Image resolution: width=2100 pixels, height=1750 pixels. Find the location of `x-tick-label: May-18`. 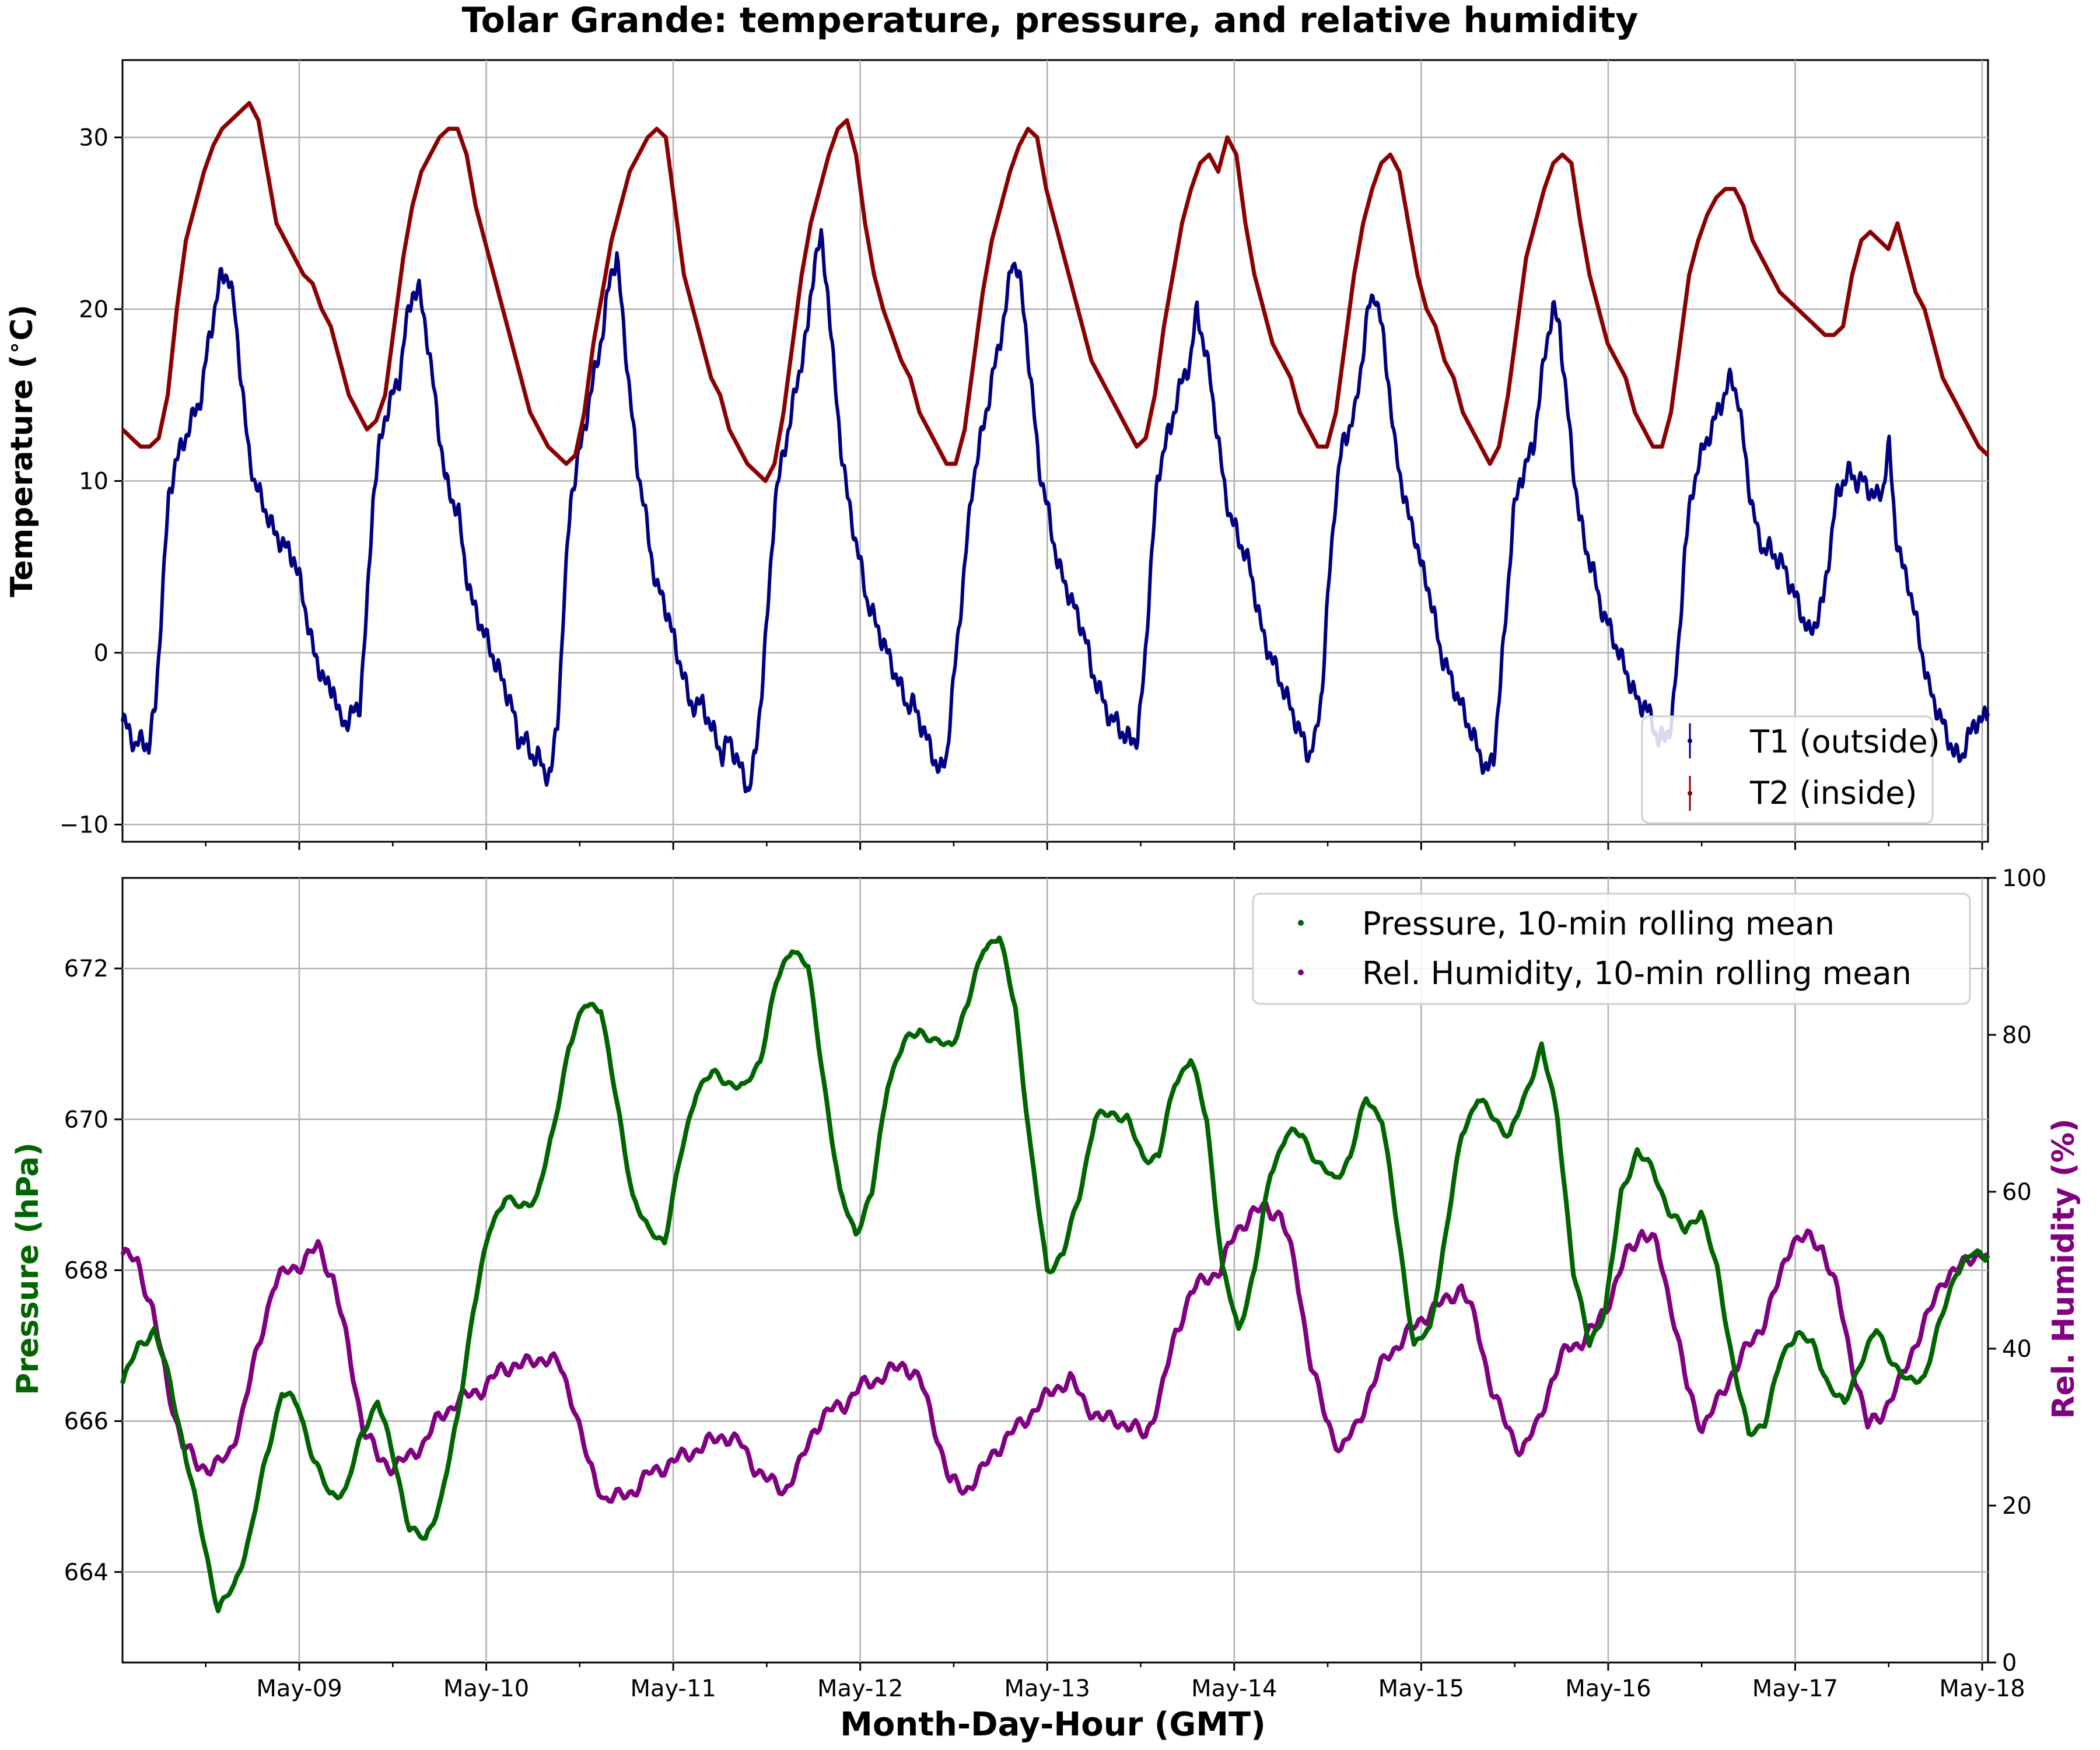

x-tick-label: May-18 is located at coordinates (1982, 1688).